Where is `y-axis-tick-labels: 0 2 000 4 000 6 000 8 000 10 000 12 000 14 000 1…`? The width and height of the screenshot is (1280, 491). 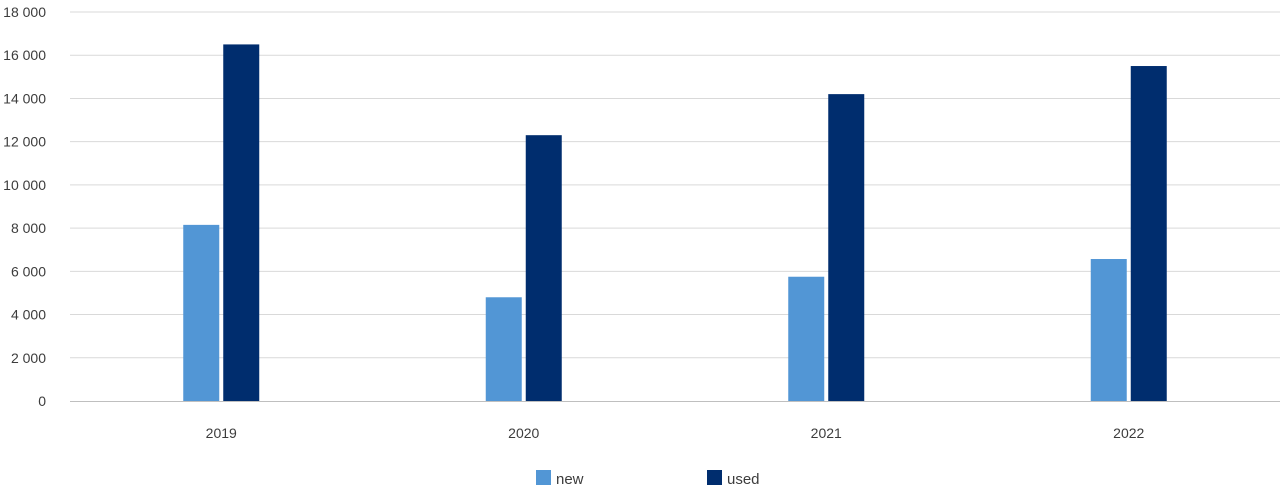
y-axis-tick-labels: 0 2 000 4 000 6 000 8 000 10 000 12 000 14 000 1… is located at coordinates (24, 206).